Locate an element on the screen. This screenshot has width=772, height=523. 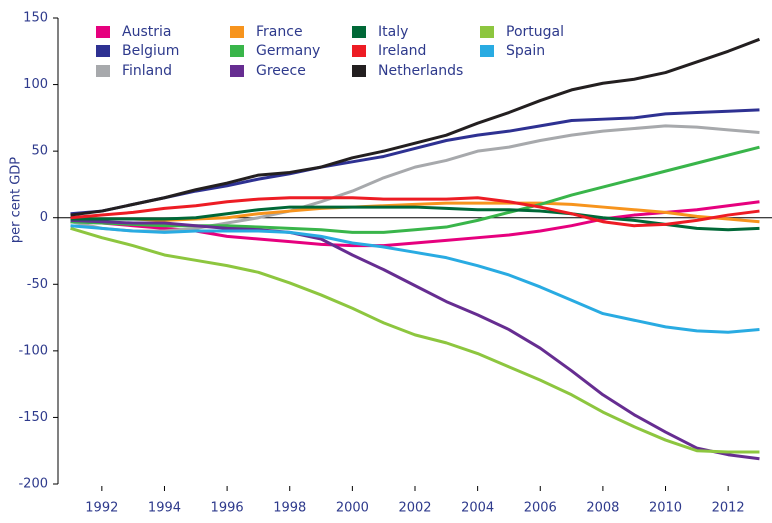
x-tick-label: 1996 is located at coordinates (227, 508).